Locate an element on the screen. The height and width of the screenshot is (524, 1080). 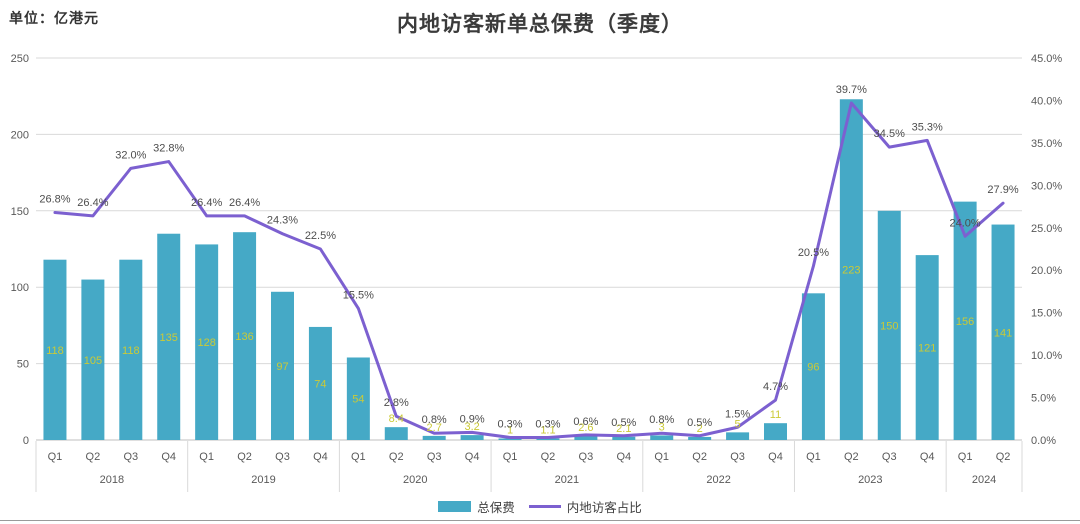
bar-value-label: 136 is located at coordinates (244, 337).